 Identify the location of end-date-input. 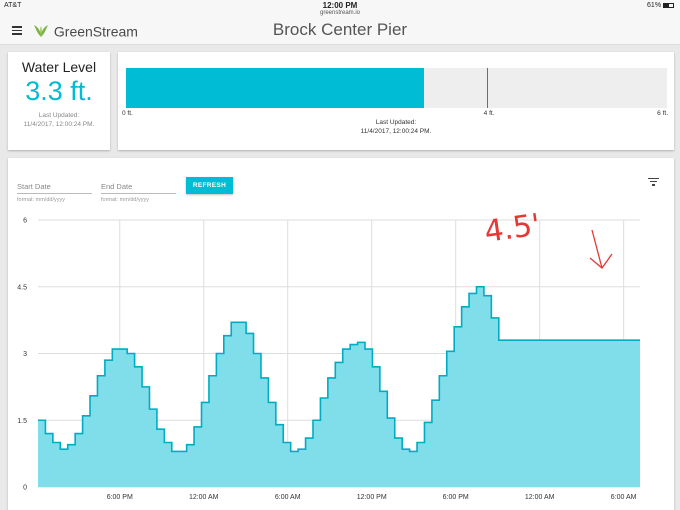
(138, 187).